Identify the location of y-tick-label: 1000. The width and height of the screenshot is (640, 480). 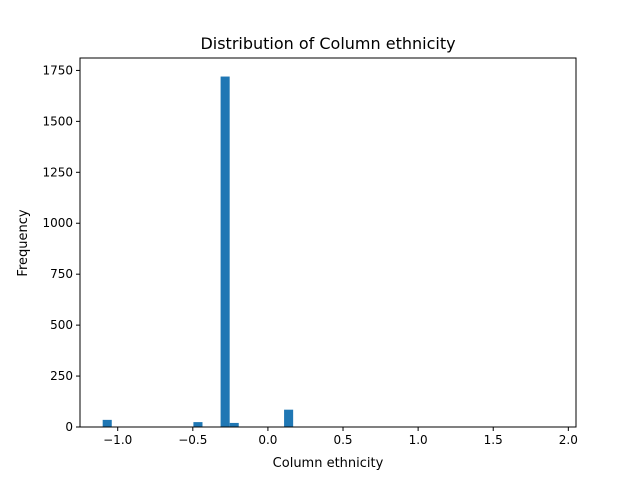
(57, 223).